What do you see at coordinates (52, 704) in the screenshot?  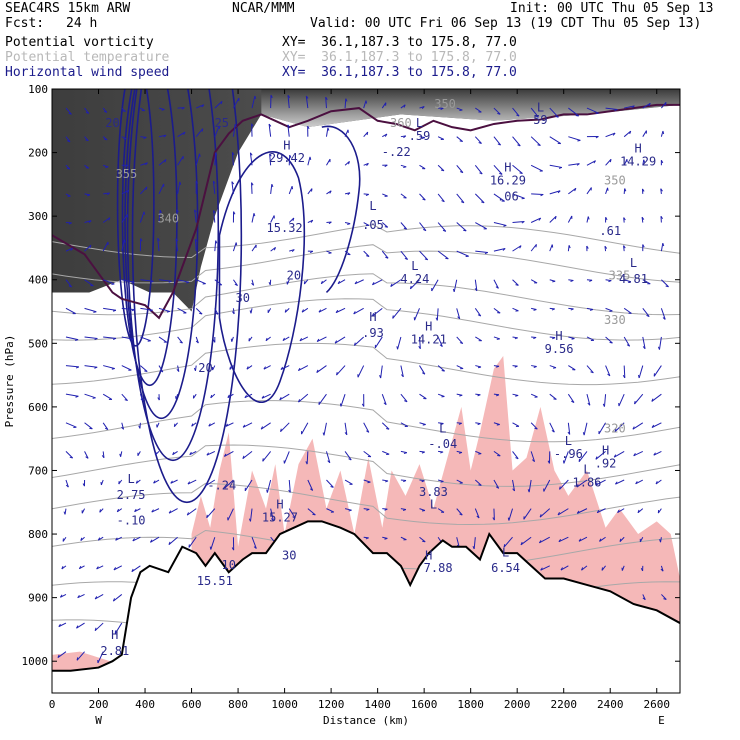 I see `x-tick-label: 0` at bounding box center [52, 704].